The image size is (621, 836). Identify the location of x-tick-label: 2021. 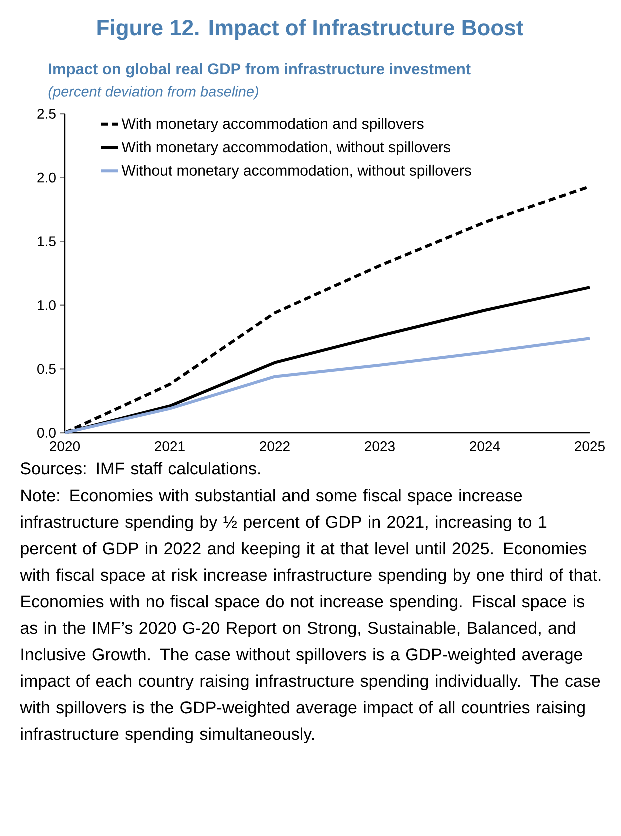
(170, 447).